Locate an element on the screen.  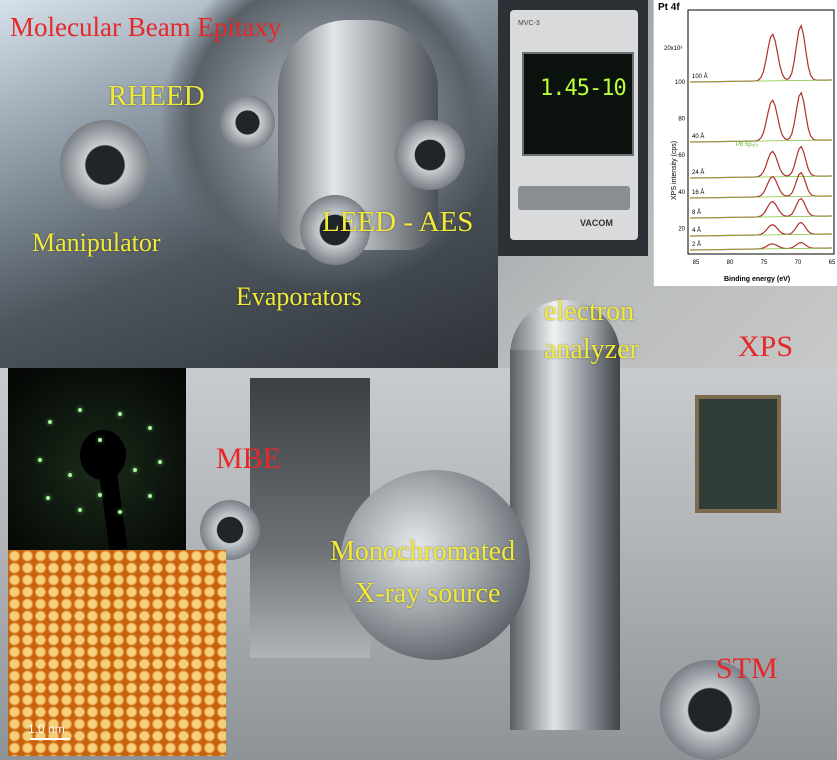
gauge-face: MVC-3 1.45-10 VACOM is located at coordinates (574, 125).